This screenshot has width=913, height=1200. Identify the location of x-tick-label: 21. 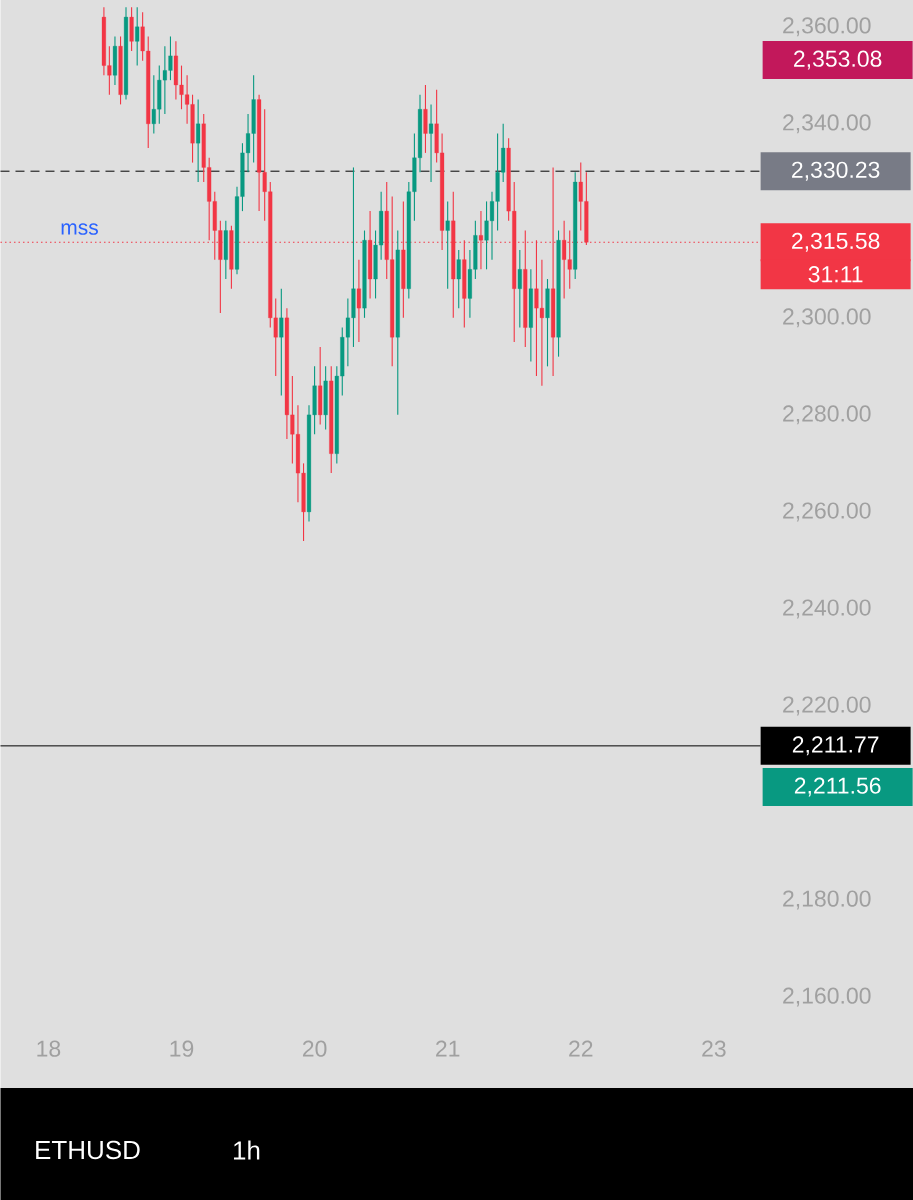
(447, 1048).